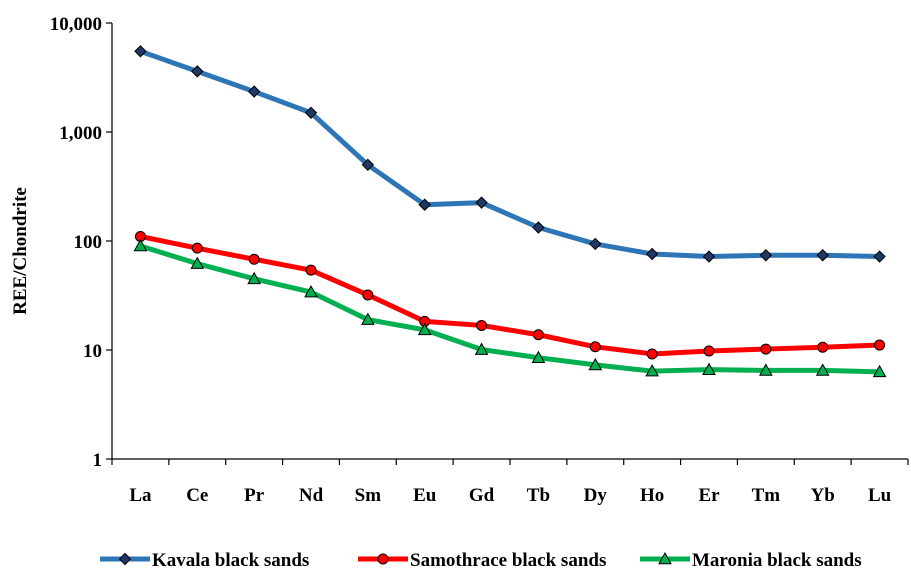 The height and width of the screenshot is (573, 911). I want to click on x-tick-label: Ho, so click(652, 495).